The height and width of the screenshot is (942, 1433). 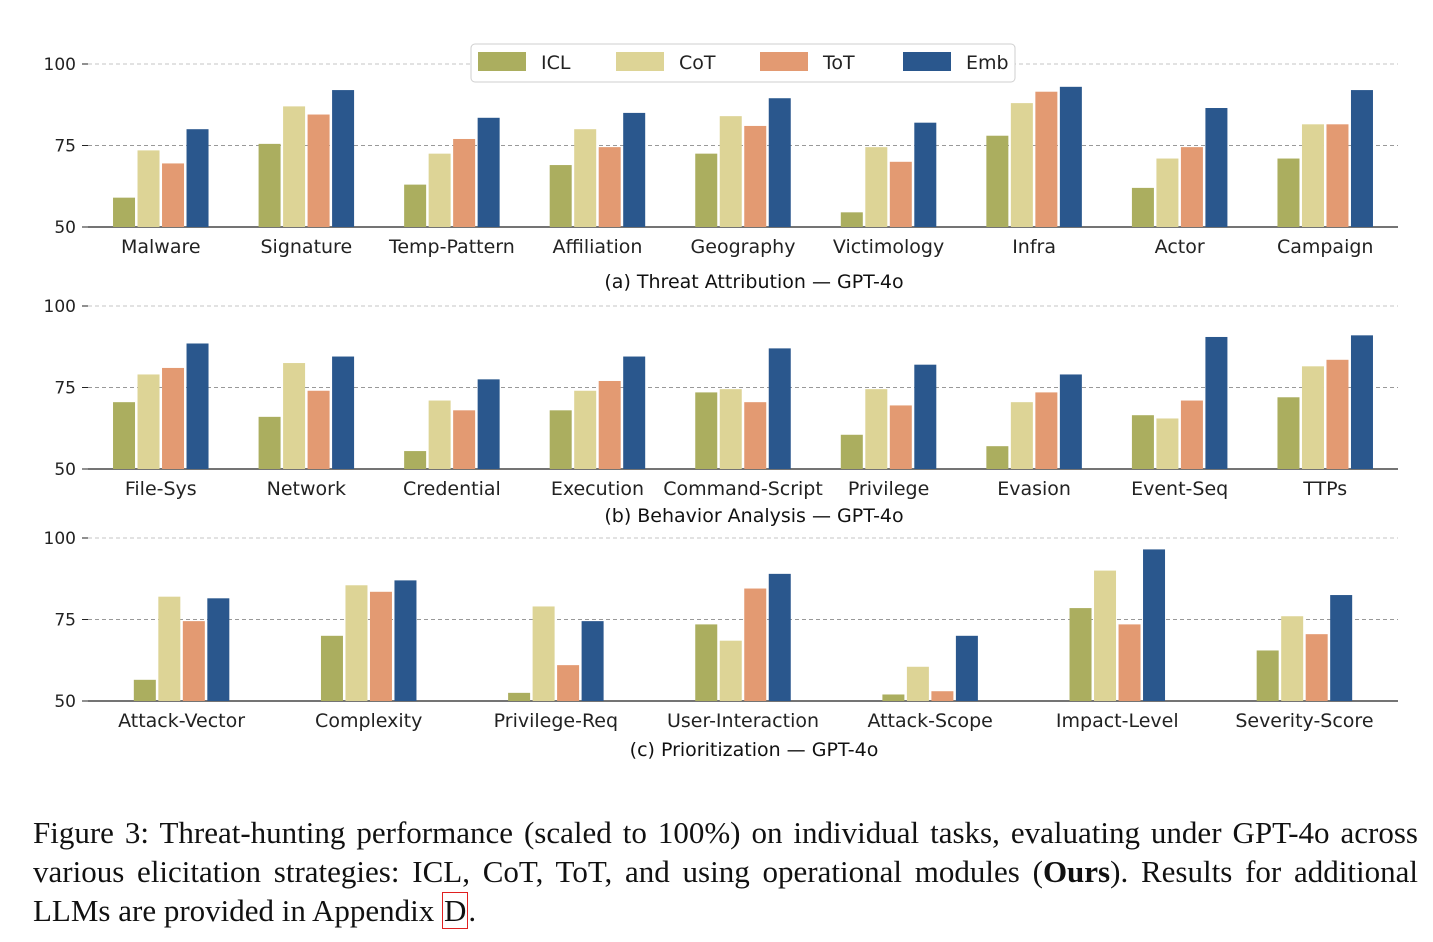 I want to click on x-tick-label: Privilege-Req, so click(x=556, y=721).